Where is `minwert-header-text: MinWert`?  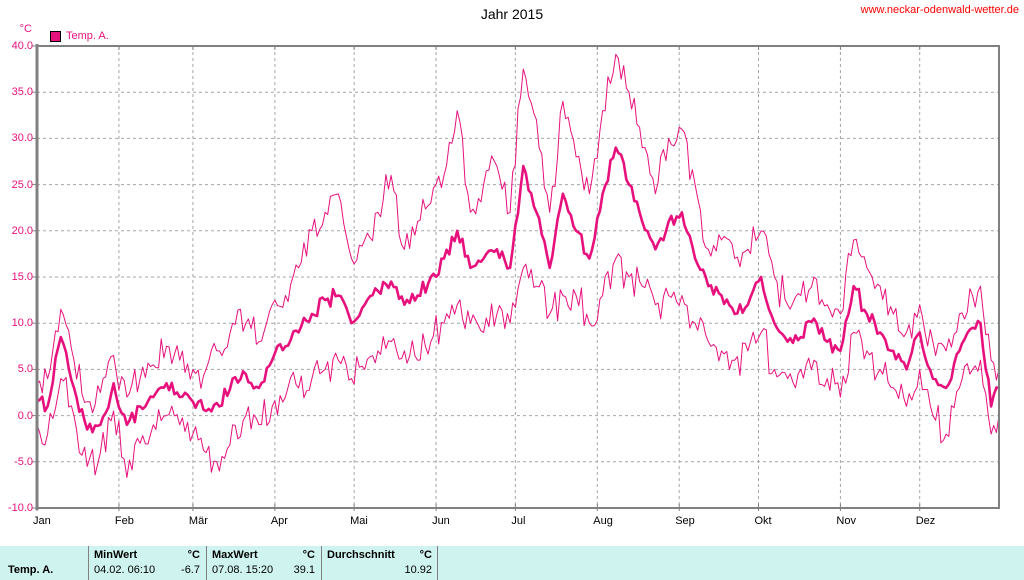
minwert-header-text: MinWert is located at coordinates (116, 555).